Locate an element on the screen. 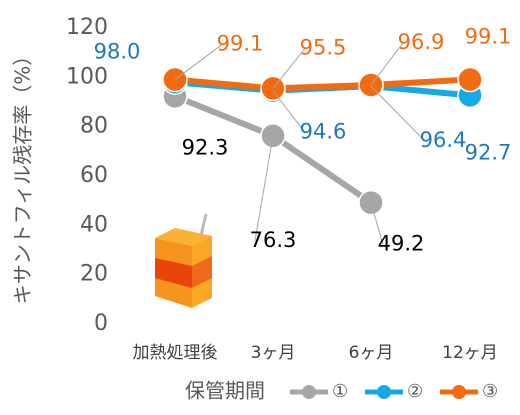  data-label: 96.9 is located at coordinates (421, 42).